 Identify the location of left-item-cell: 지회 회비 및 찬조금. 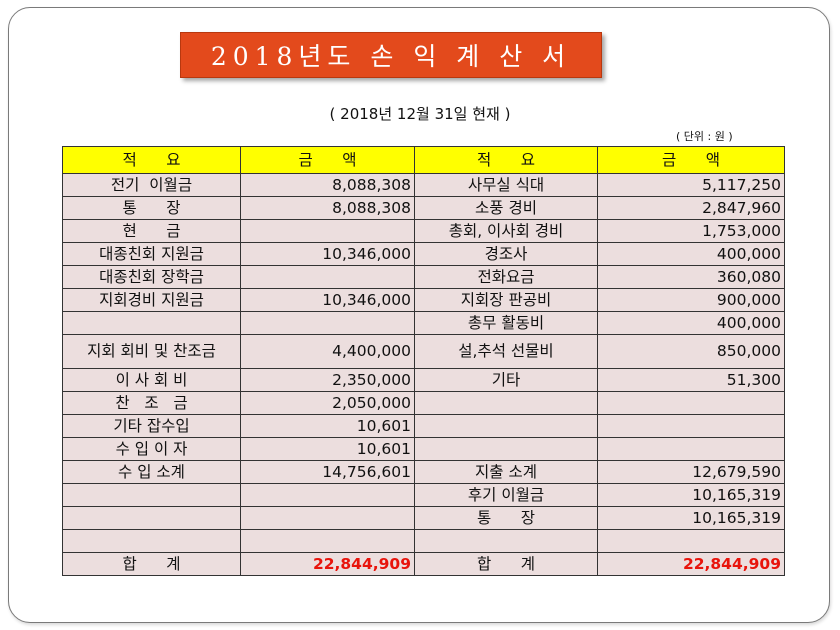
(151, 351).